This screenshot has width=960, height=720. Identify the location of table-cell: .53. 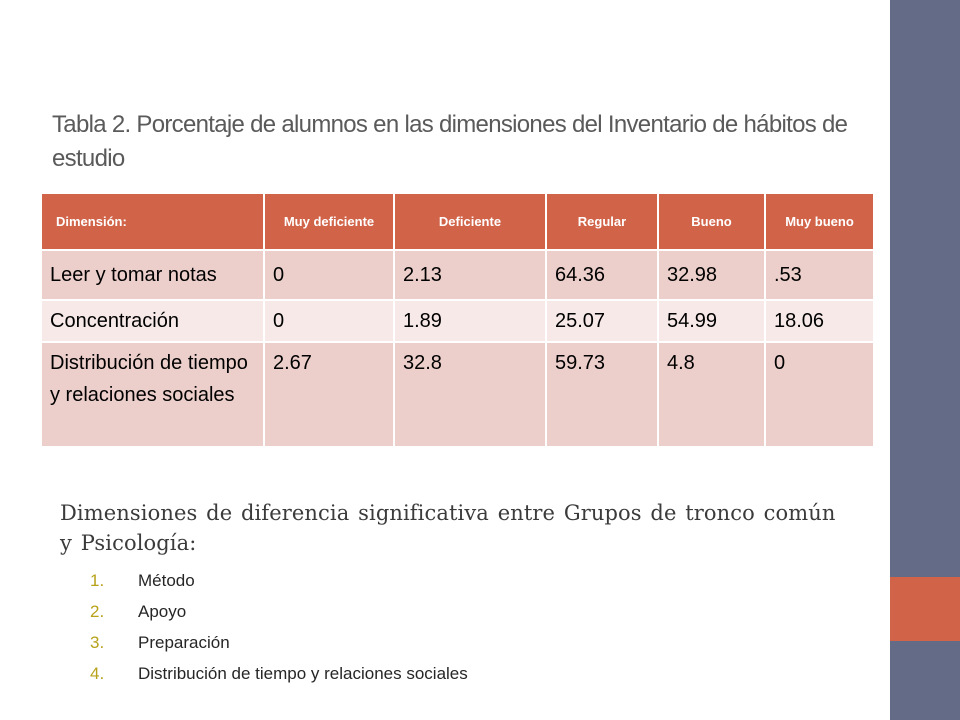
(819, 274).